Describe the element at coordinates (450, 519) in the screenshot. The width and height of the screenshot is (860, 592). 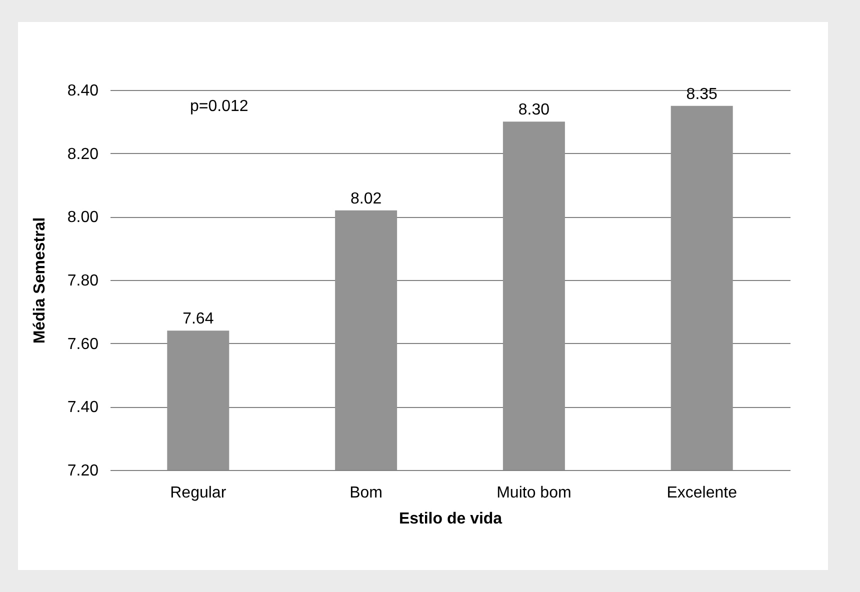
I see `x-axis-title: Estilo de vida` at that location.